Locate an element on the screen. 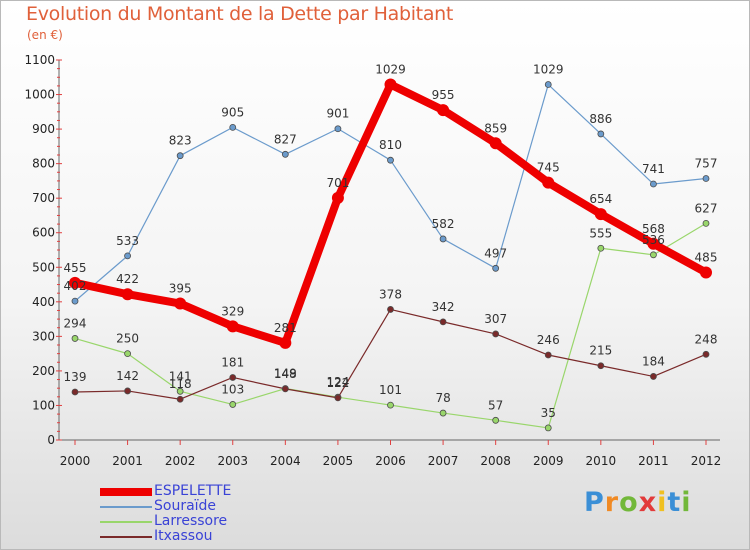  legend-label: Souraïde is located at coordinates (185, 506).